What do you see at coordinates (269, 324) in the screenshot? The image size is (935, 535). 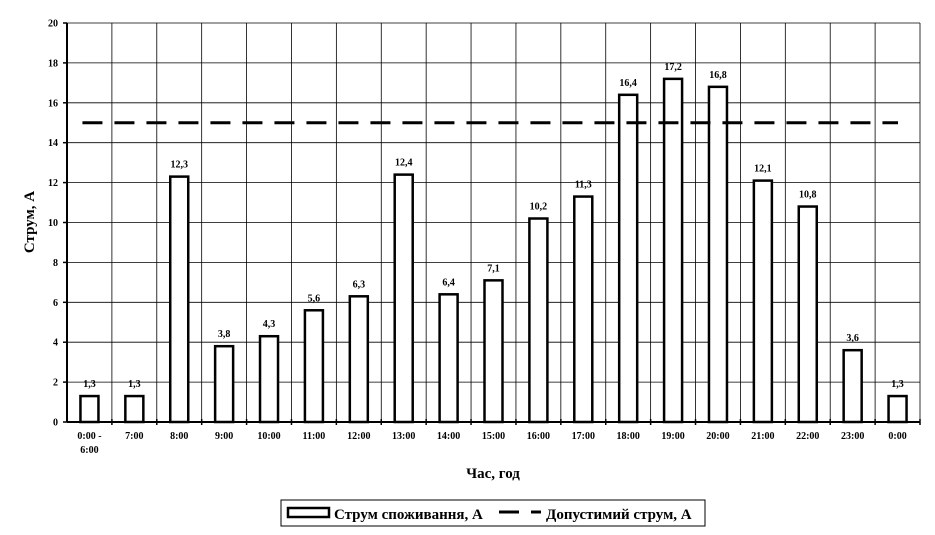 I see `data-label: 4,3` at bounding box center [269, 324].